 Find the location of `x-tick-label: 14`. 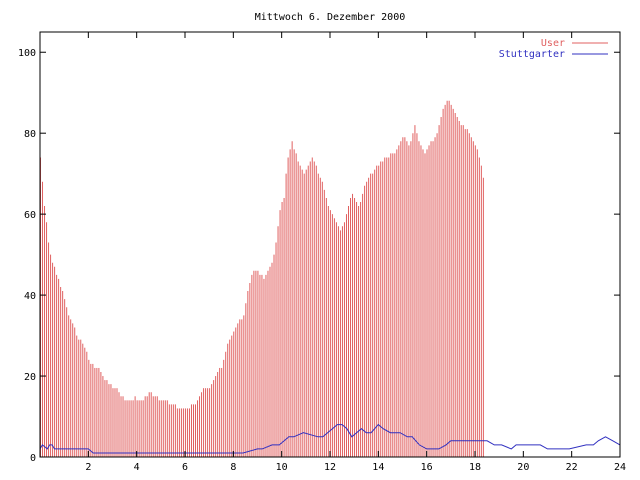

x-tick-label: 14 is located at coordinates (378, 467).